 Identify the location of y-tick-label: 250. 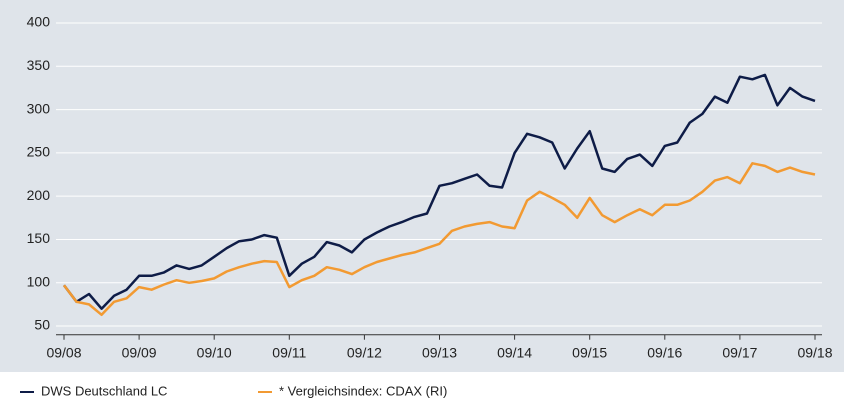
(39, 152).